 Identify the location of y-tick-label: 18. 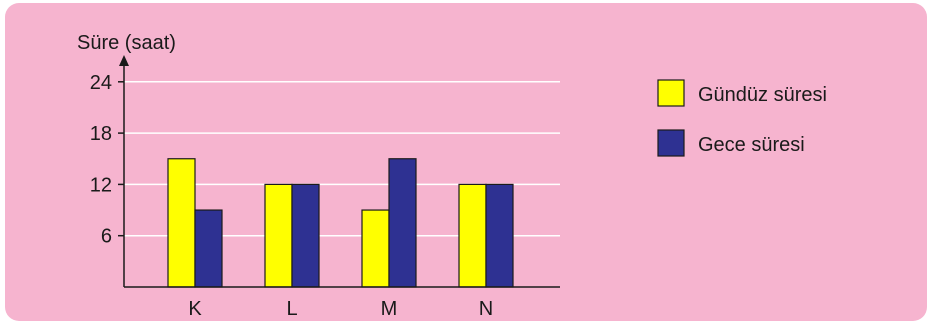
(101, 134).